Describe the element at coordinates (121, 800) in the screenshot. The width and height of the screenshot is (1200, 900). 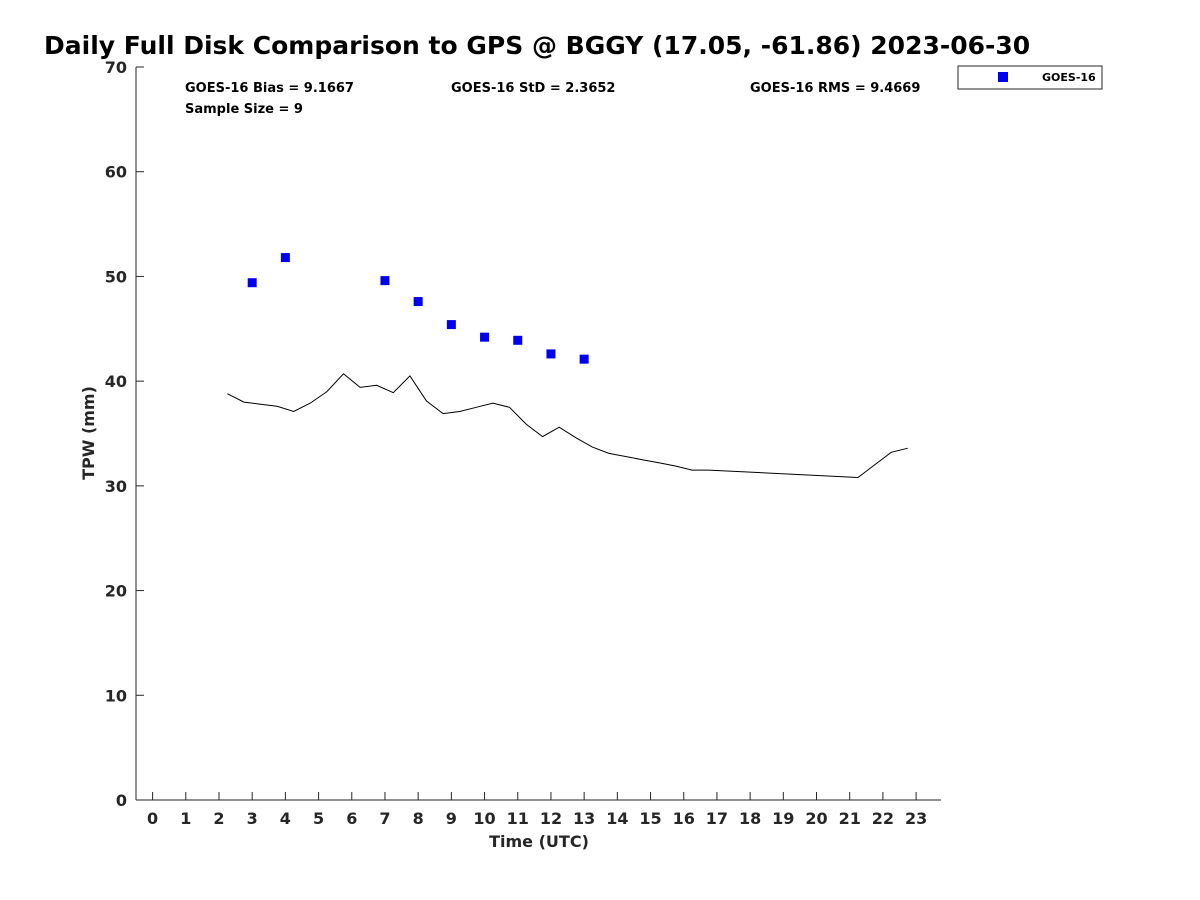
I see `y-tick-label: 0` at that location.